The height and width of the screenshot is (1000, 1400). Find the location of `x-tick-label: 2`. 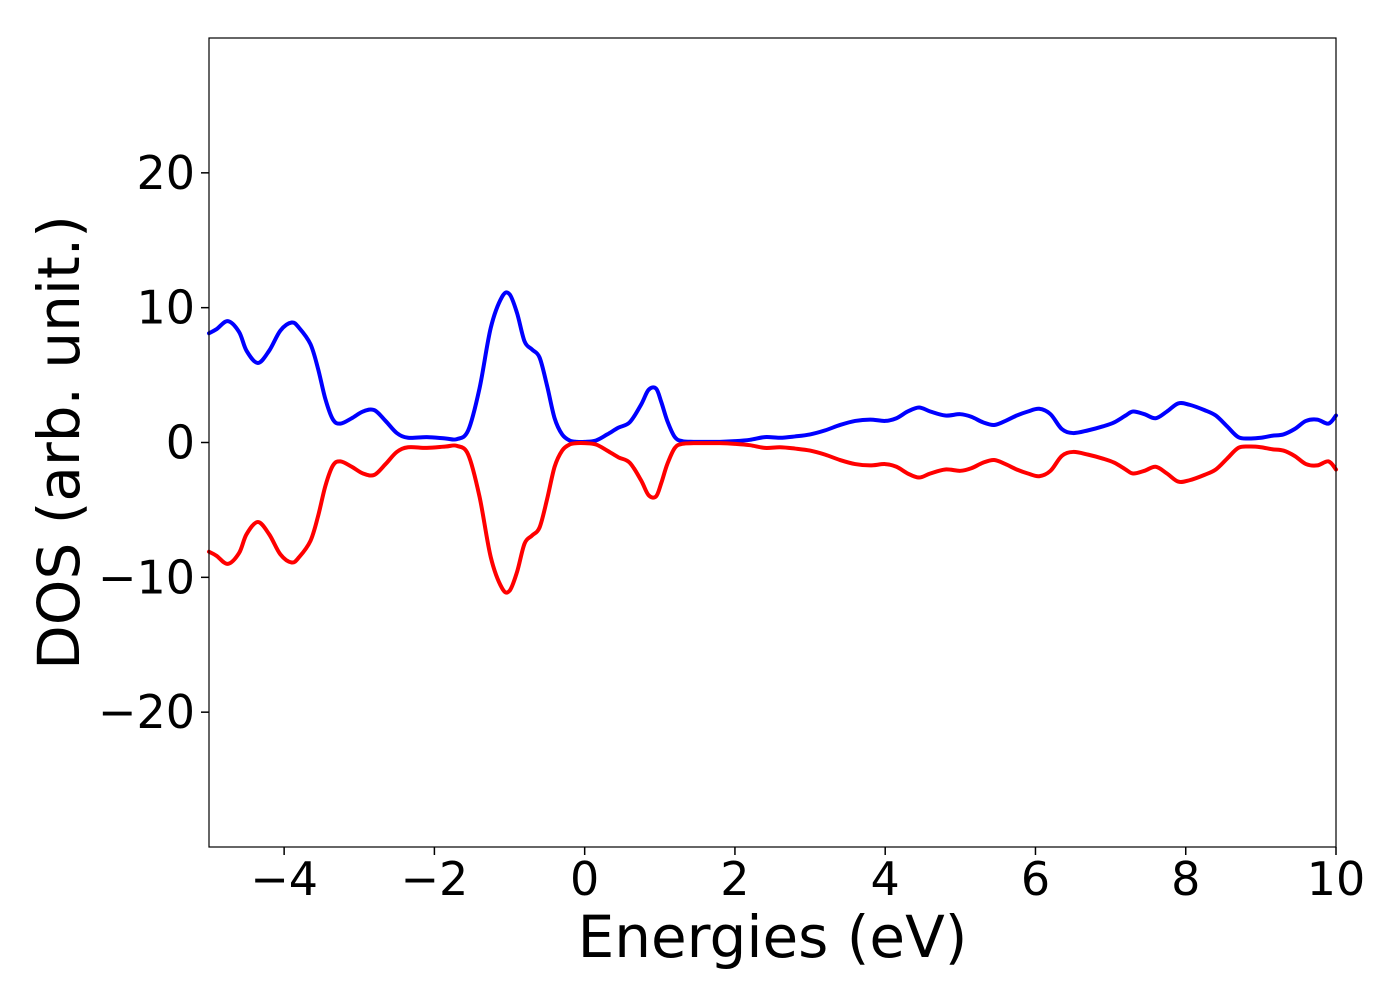

x-tick-label: 2 is located at coordinates (734, 879).